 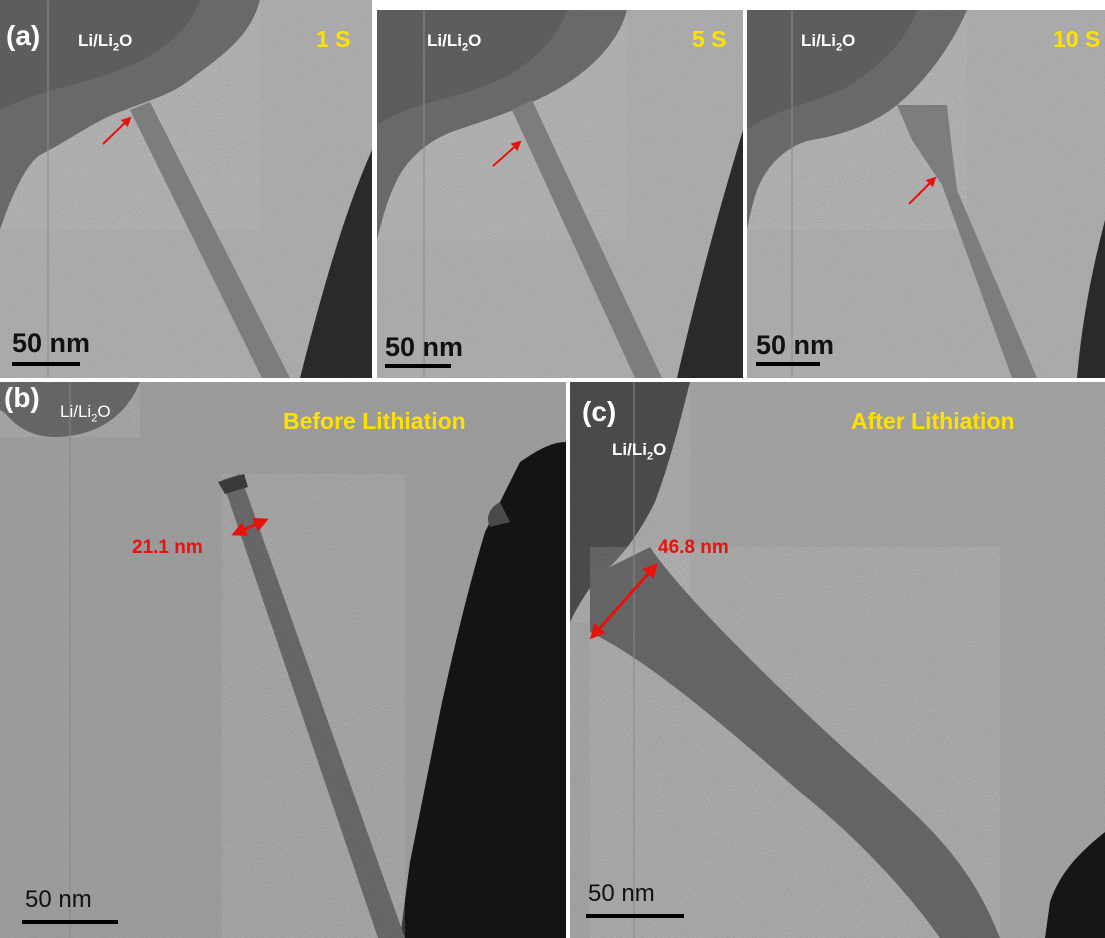 I want to click on tem-image-a3, so click(x=926, y=194).